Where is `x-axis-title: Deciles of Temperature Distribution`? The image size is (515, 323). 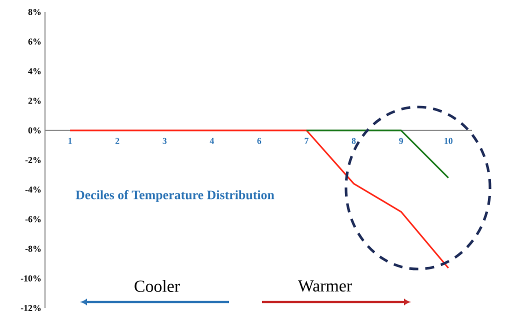 x-axis-title: Deciles of Temperature Distribution is located at coordinates (175, 196).